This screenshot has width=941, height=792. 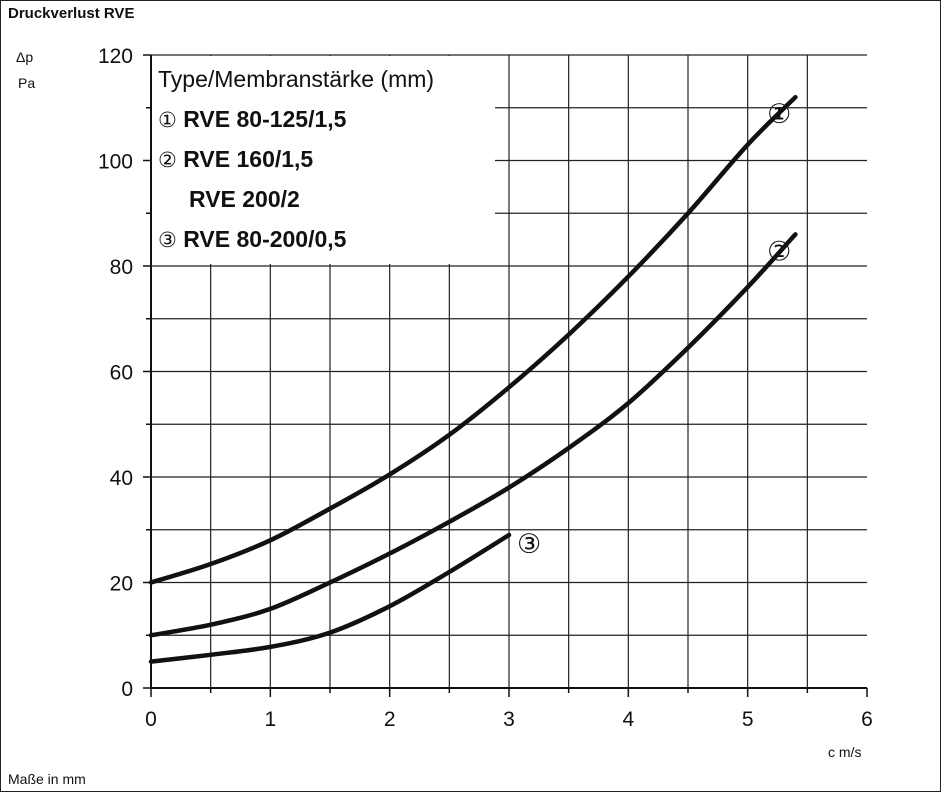 What do you see at coordinates (115, 162) in the screenshot?
I see `y-tick-label: 100` at bounding box center [115, 162].